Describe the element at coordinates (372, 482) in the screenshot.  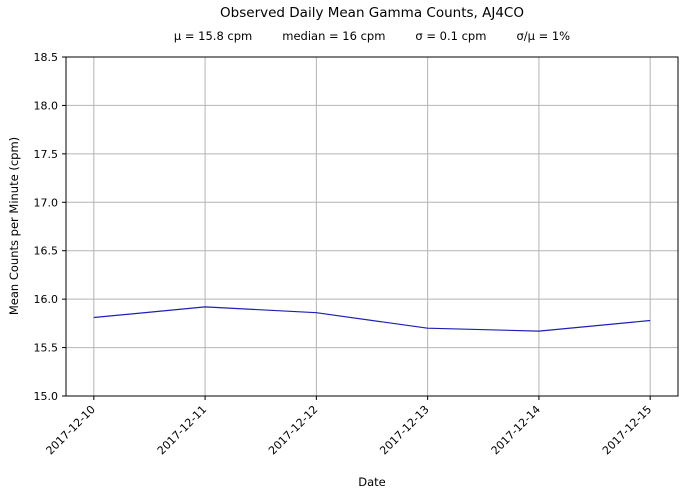
I see `x-axis-label: Date` at that location.